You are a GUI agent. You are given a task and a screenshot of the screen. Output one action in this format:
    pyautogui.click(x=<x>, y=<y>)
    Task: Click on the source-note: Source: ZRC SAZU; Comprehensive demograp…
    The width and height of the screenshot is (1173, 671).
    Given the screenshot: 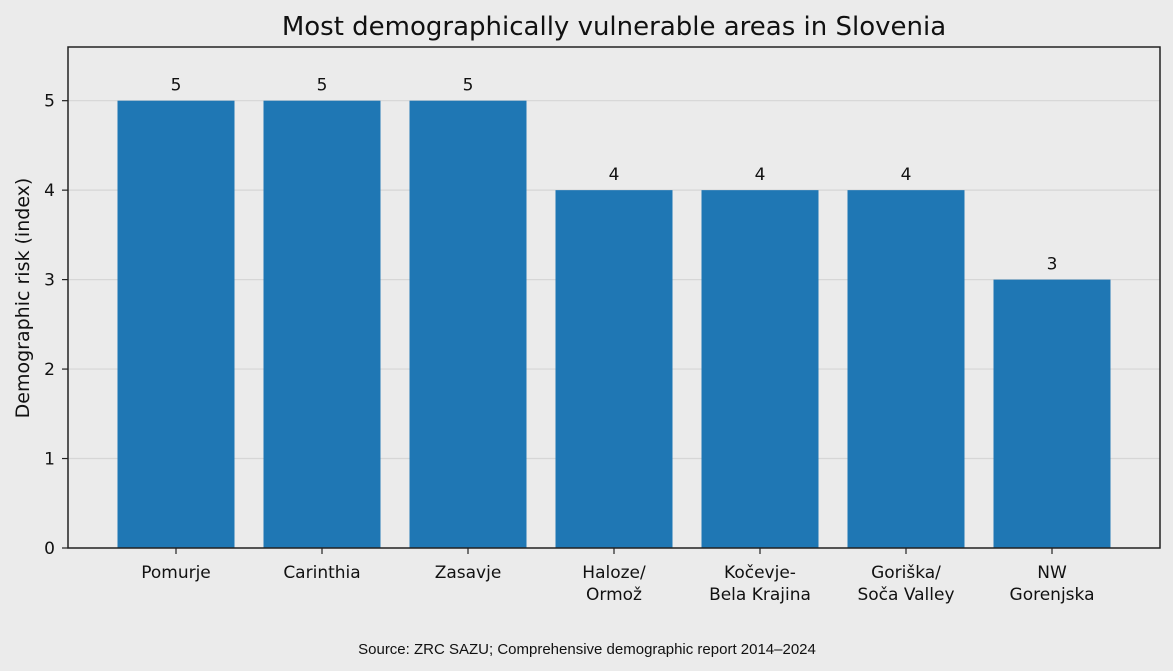 What is the action you would take?
    pyautogui.click(x=587, y=649)
    